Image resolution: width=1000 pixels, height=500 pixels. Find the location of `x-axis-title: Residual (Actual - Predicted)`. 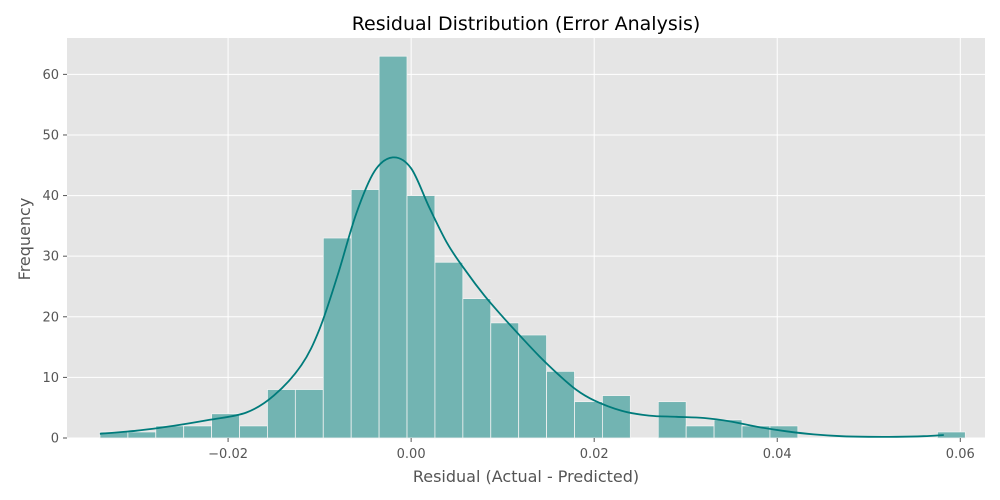

x-axis-title: Residual (Actual - Predicted) is located at coordinates (526, 476).